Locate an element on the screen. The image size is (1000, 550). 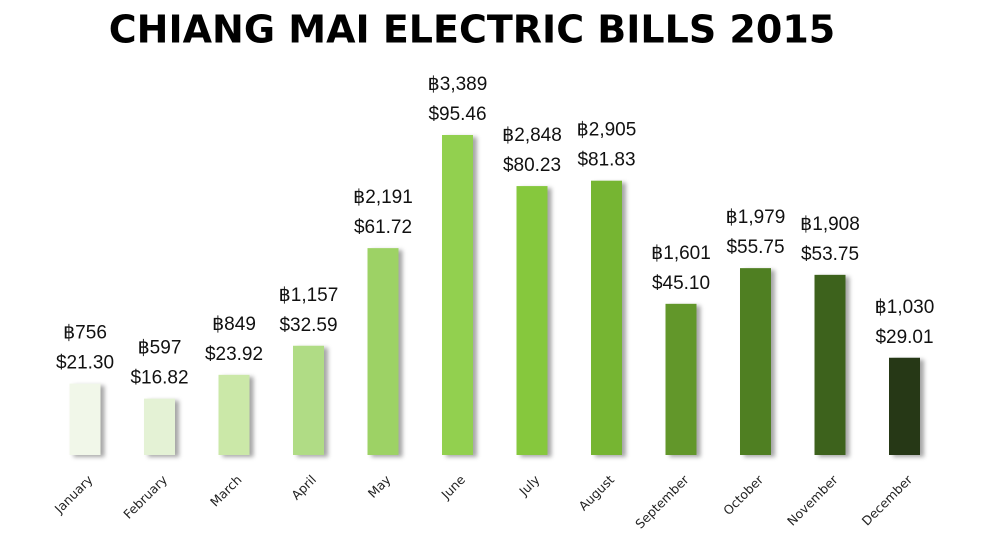
value-label: ฿2,191 is located at coordinates (383, 197).